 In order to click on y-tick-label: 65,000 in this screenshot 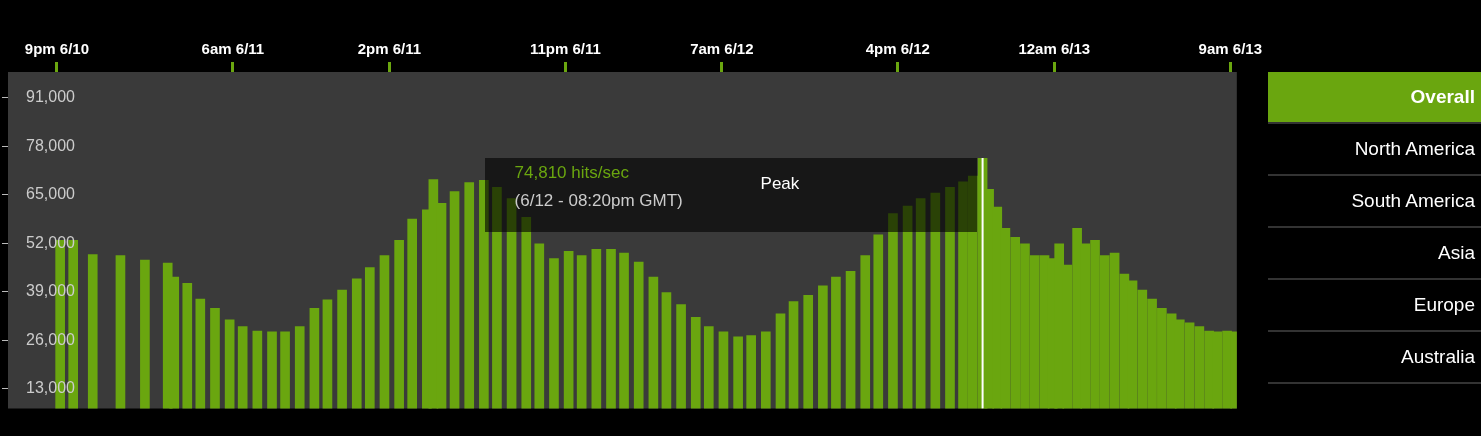, I will do `click(51, 194)`.